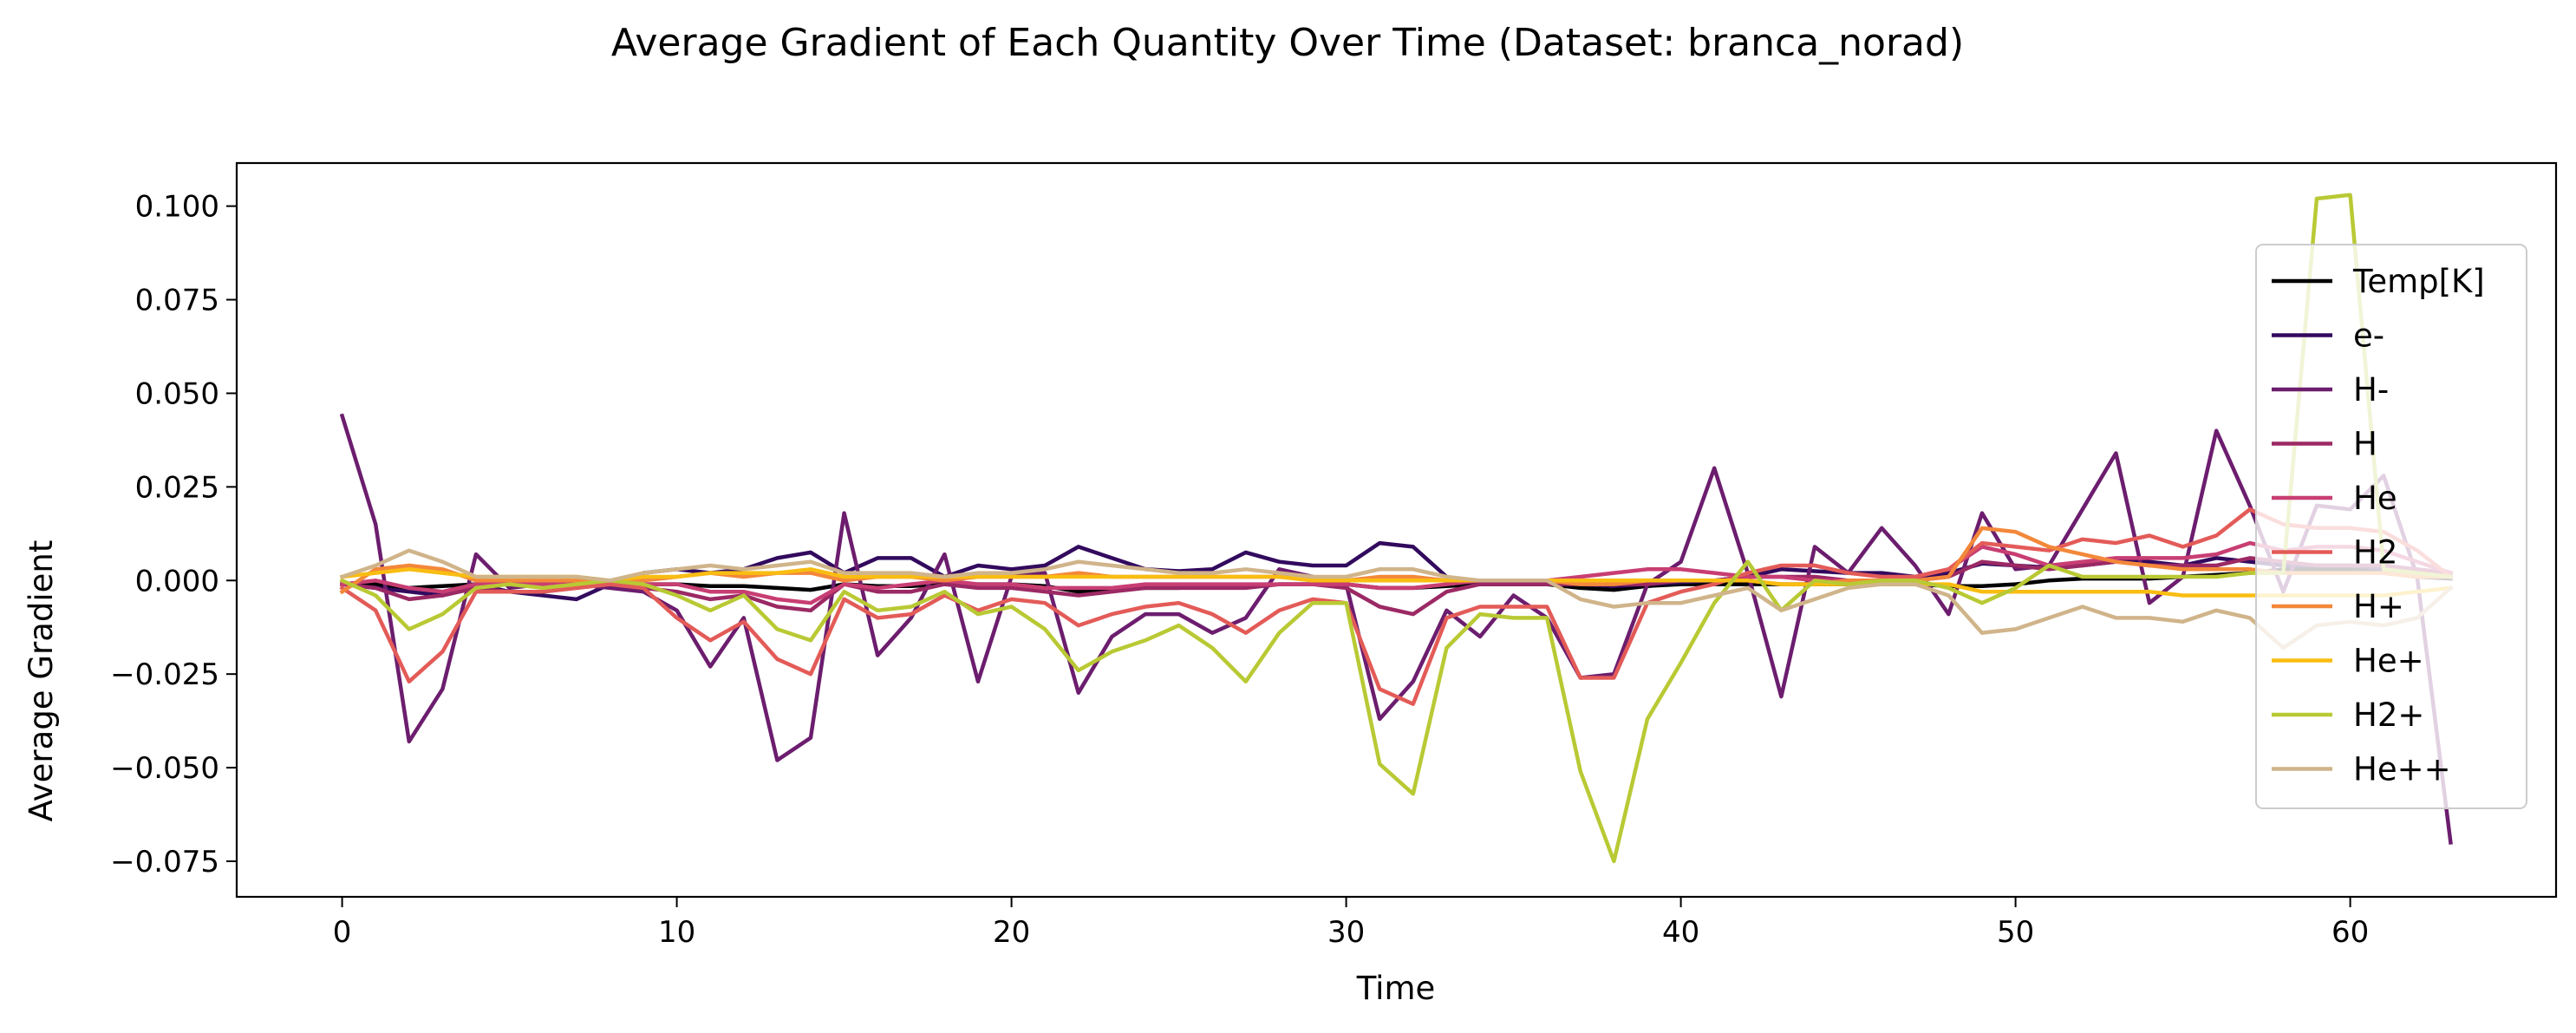 The height and width of the screenshot is (1033, 2576). I want to click on legend-label: He+, so click(2388, 661).